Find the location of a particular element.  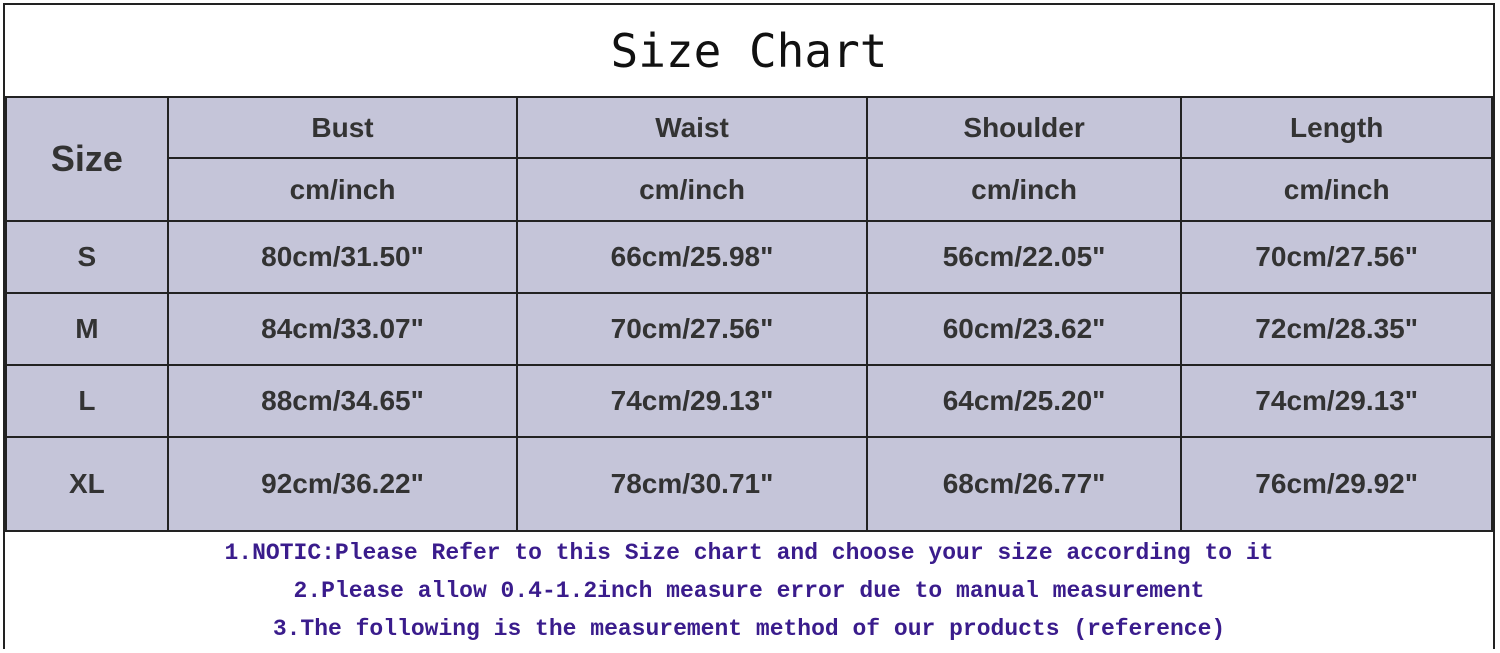

value-cell: 84cm/33.07" is located at coordinates (342, 329).